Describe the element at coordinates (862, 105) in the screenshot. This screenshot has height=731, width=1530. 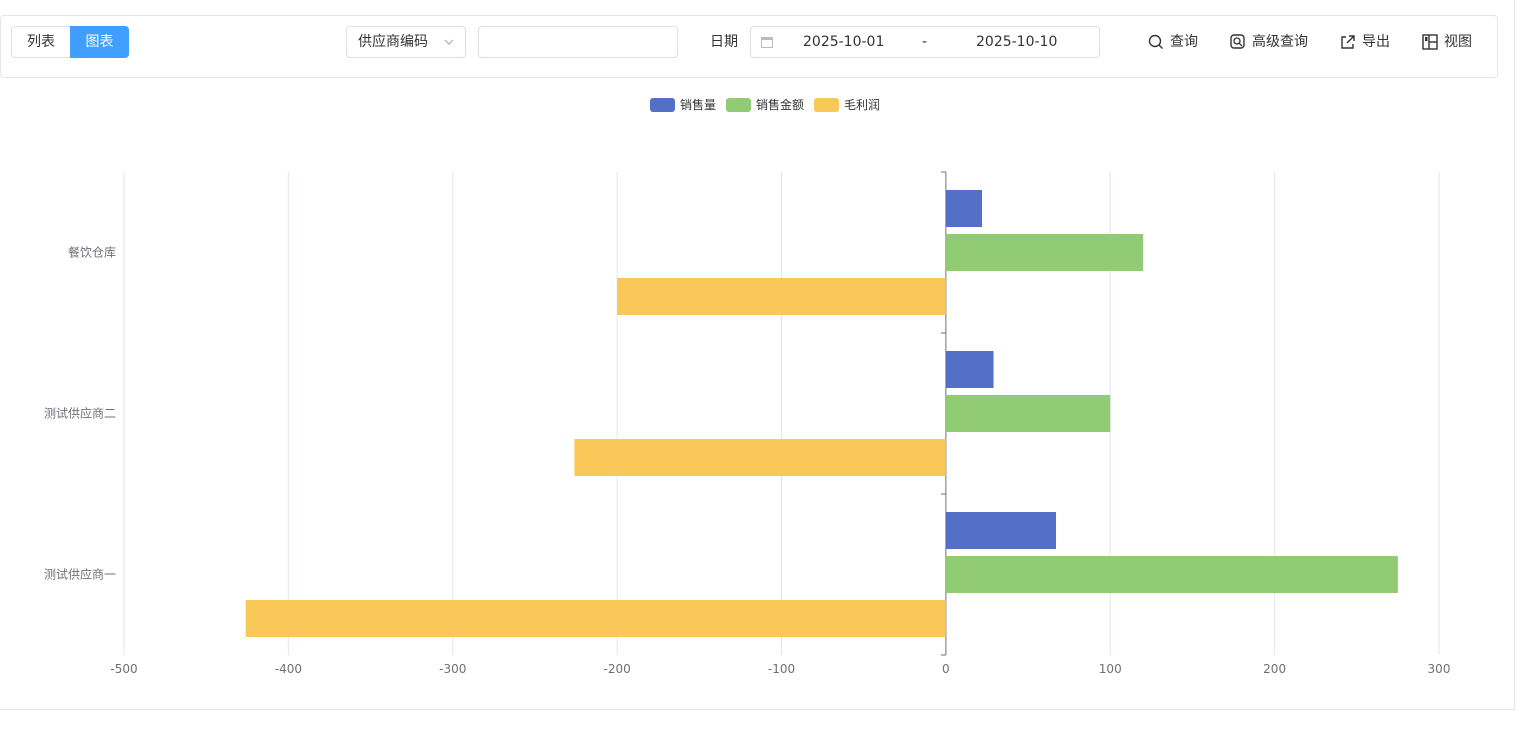
I see `legend-label: 毛利润` at that location.